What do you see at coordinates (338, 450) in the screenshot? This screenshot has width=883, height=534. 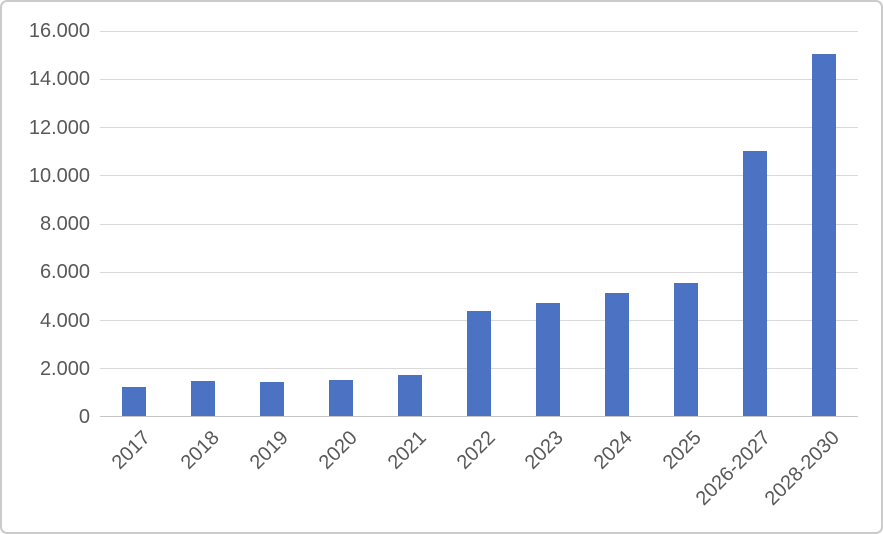 I see `x-axis-category-label: 2020` at bounding box center [338, 450].